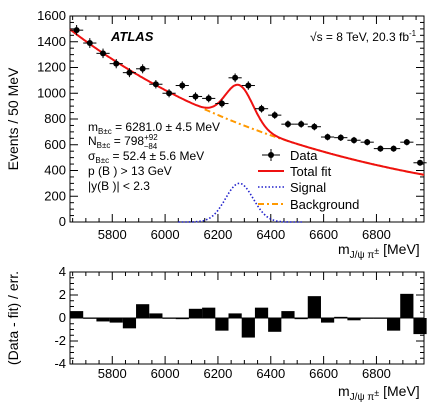 The width and height of the screenshot is (447, 405). I want to click on legend-entry: Background, so click(308, 204).